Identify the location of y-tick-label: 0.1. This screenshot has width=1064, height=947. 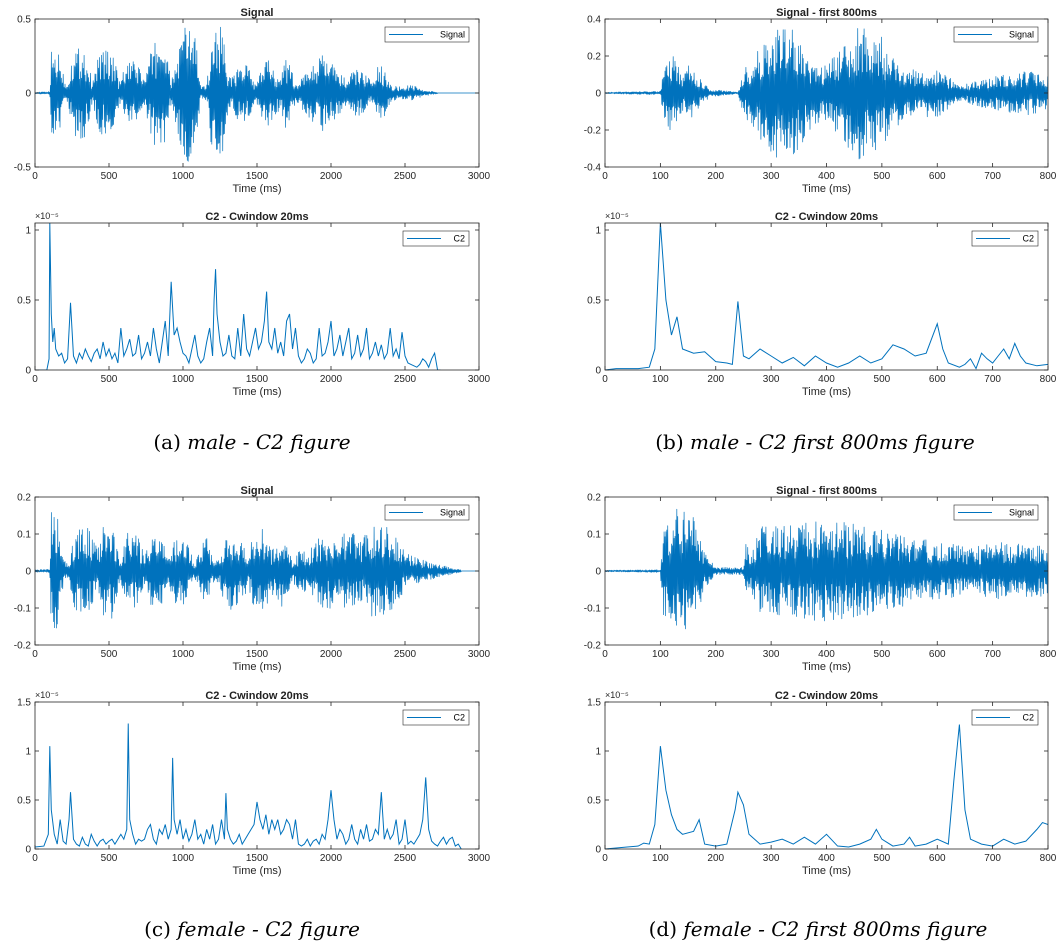
(594, 535).